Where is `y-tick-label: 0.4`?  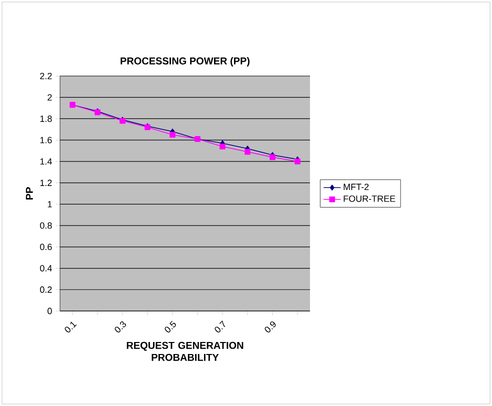 y-tick-label: 0.4 is located at coordinates (46, 268).